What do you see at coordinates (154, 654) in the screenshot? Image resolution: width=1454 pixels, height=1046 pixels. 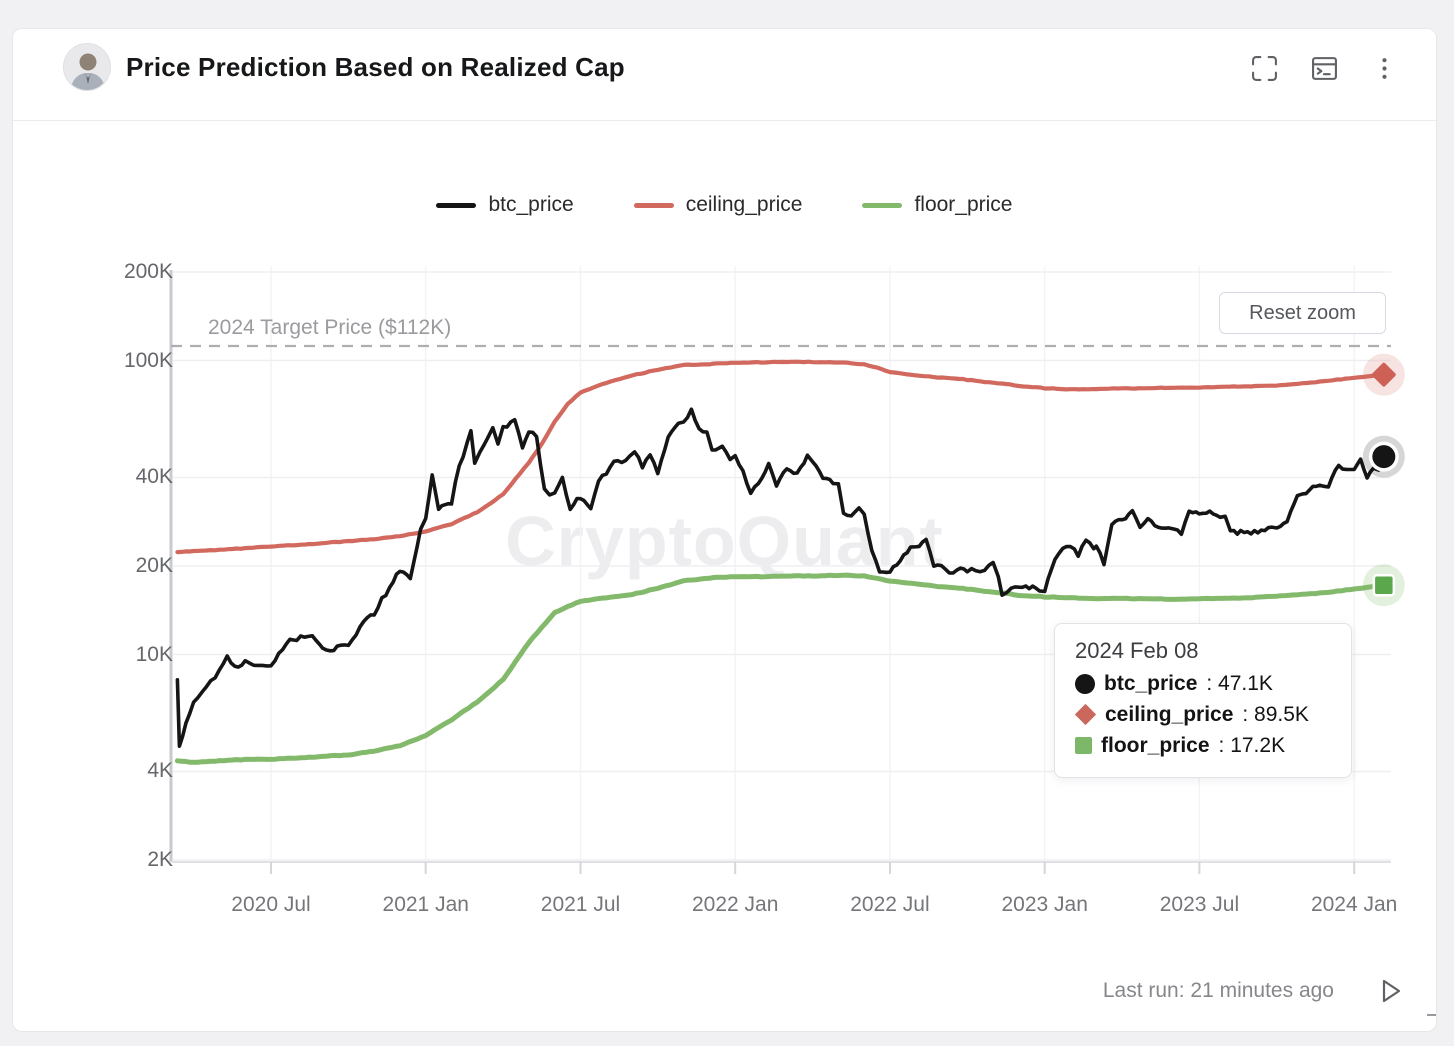 I see `y-axis-label: 10K` at bounding box center [154, 654].